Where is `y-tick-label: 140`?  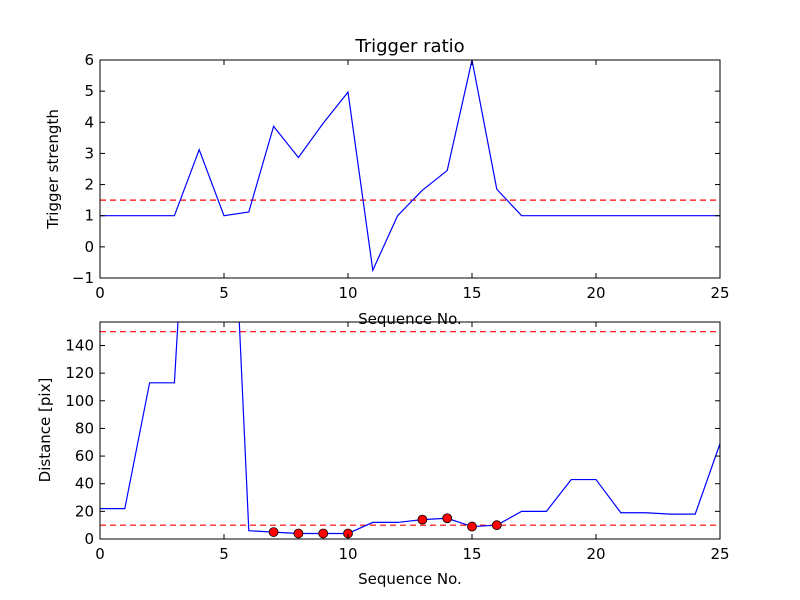 y-tick-label: 140 is located at coordinates (79, 345).